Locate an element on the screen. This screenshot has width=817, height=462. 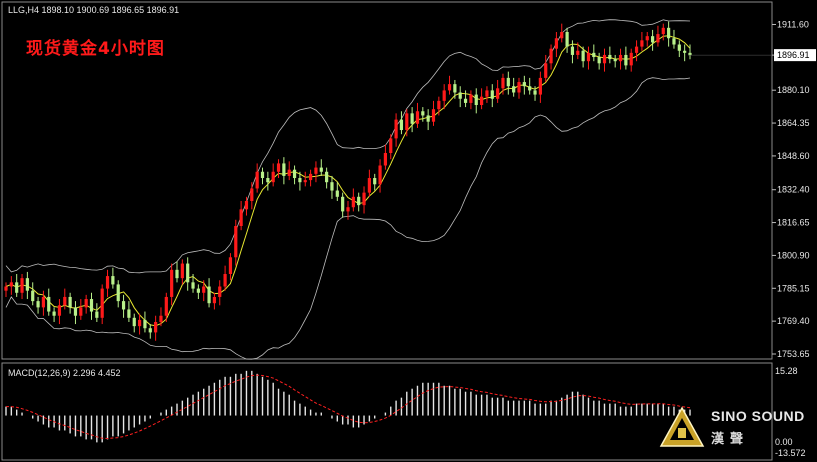
macd-signal-line is located at coordinates (348, 407).